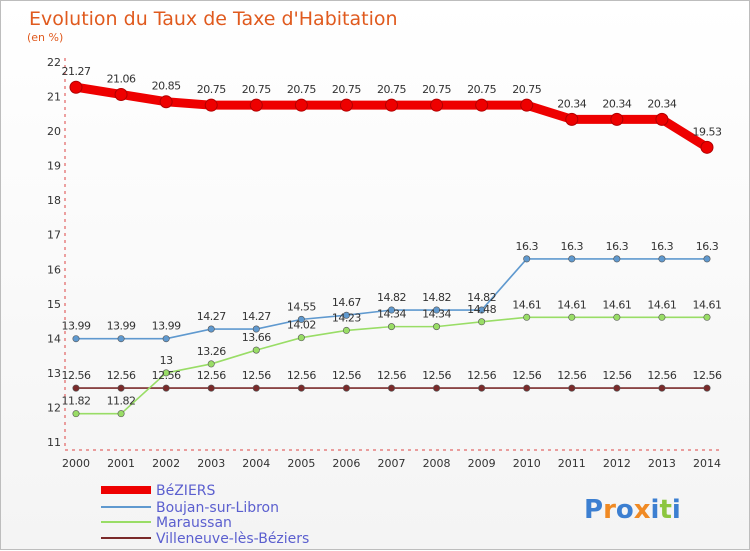 The image size is (750, 551). What do you see at coordinates (301, 325) in the screenshot?
I see `data-label: 14.02` at bounding box center [301, 325].